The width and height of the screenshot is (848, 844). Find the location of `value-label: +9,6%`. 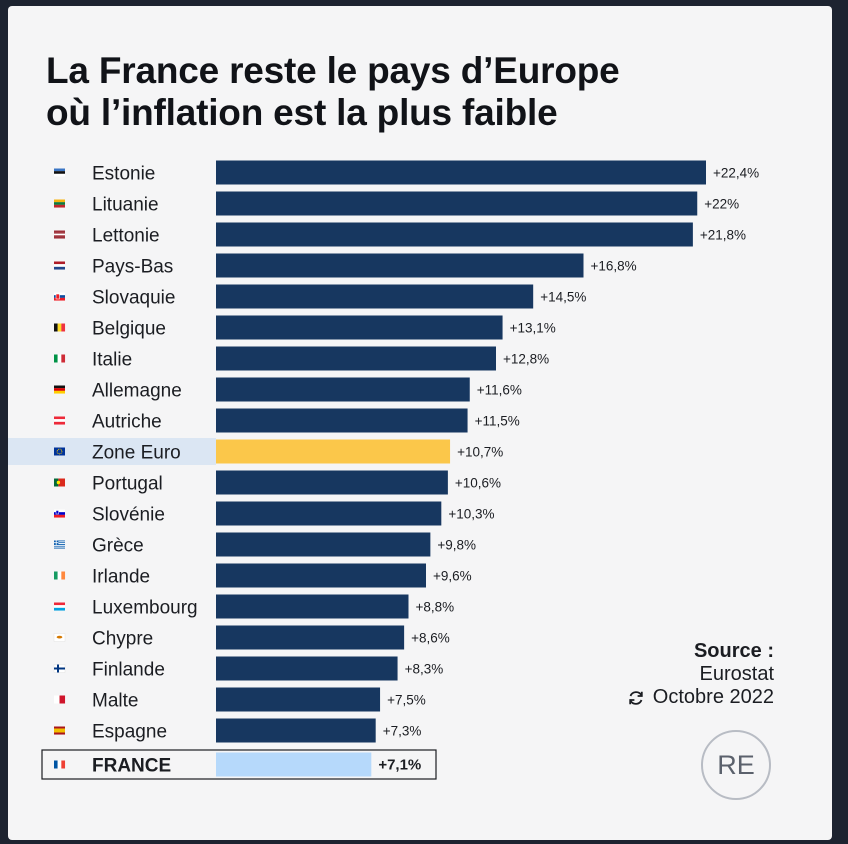

value-label: +9,6% is located at coordinates (452, 576).